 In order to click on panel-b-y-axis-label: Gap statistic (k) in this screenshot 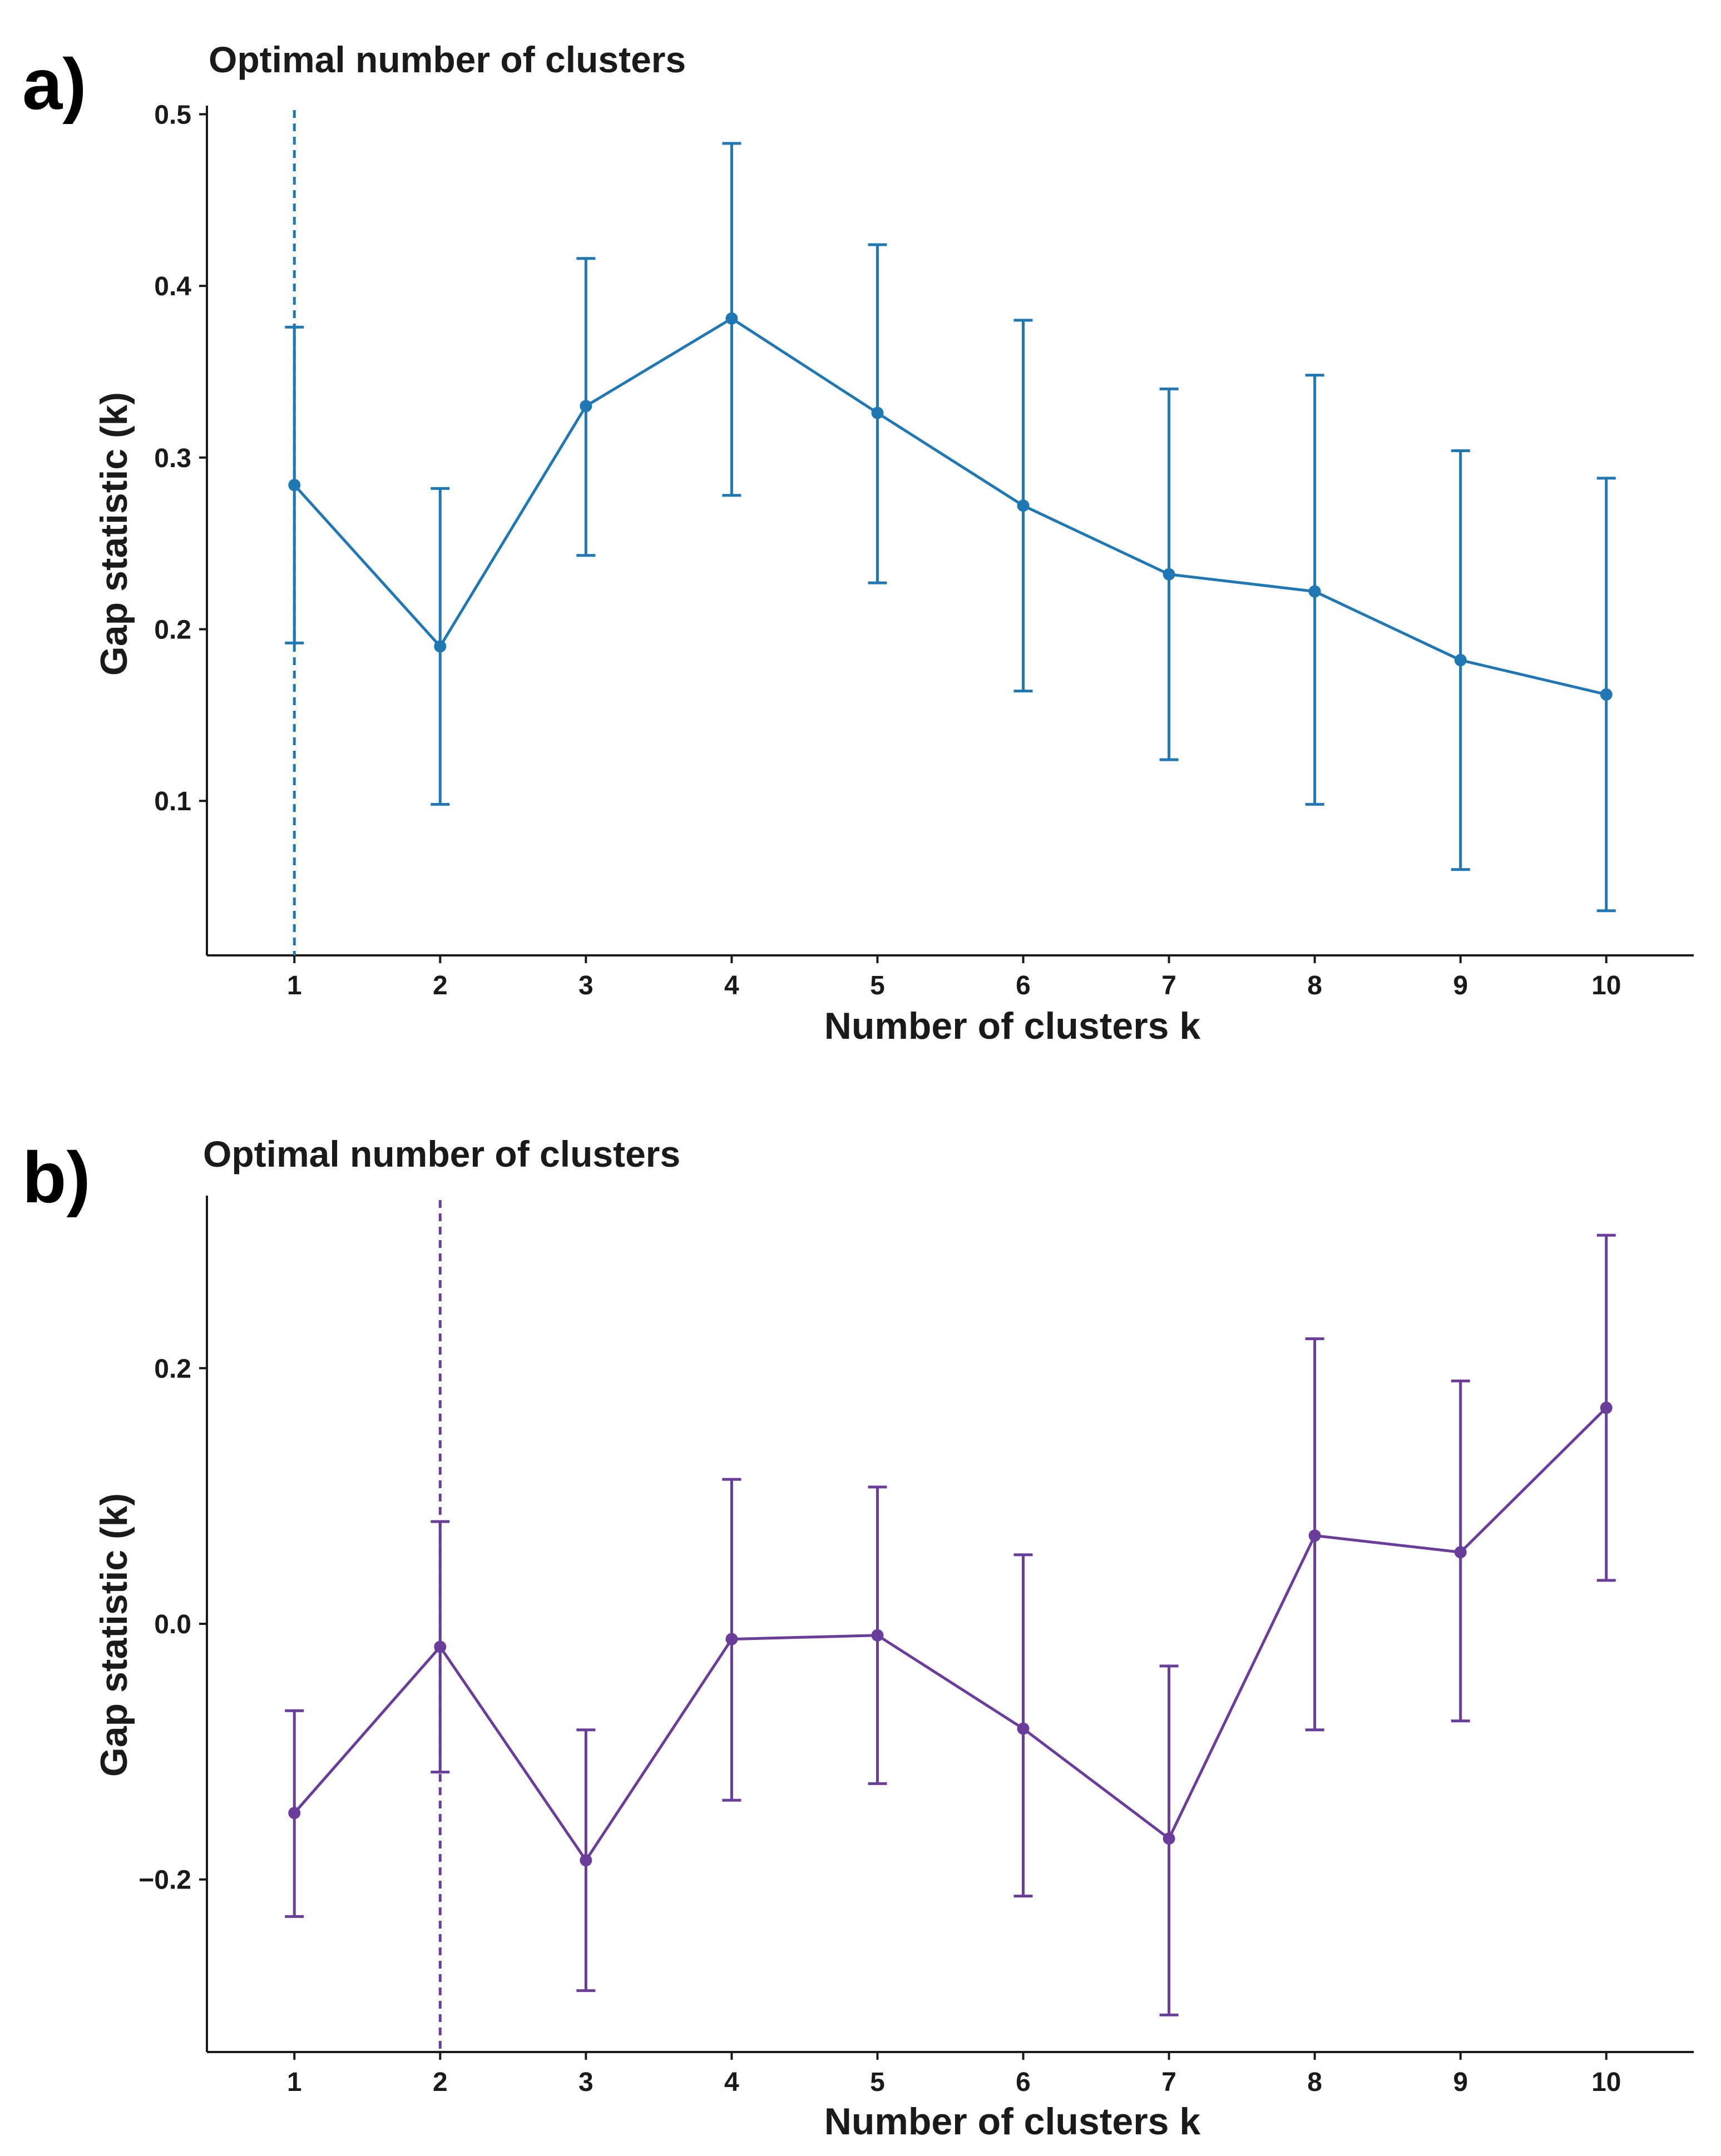, I will do `click(114, 1635)`.